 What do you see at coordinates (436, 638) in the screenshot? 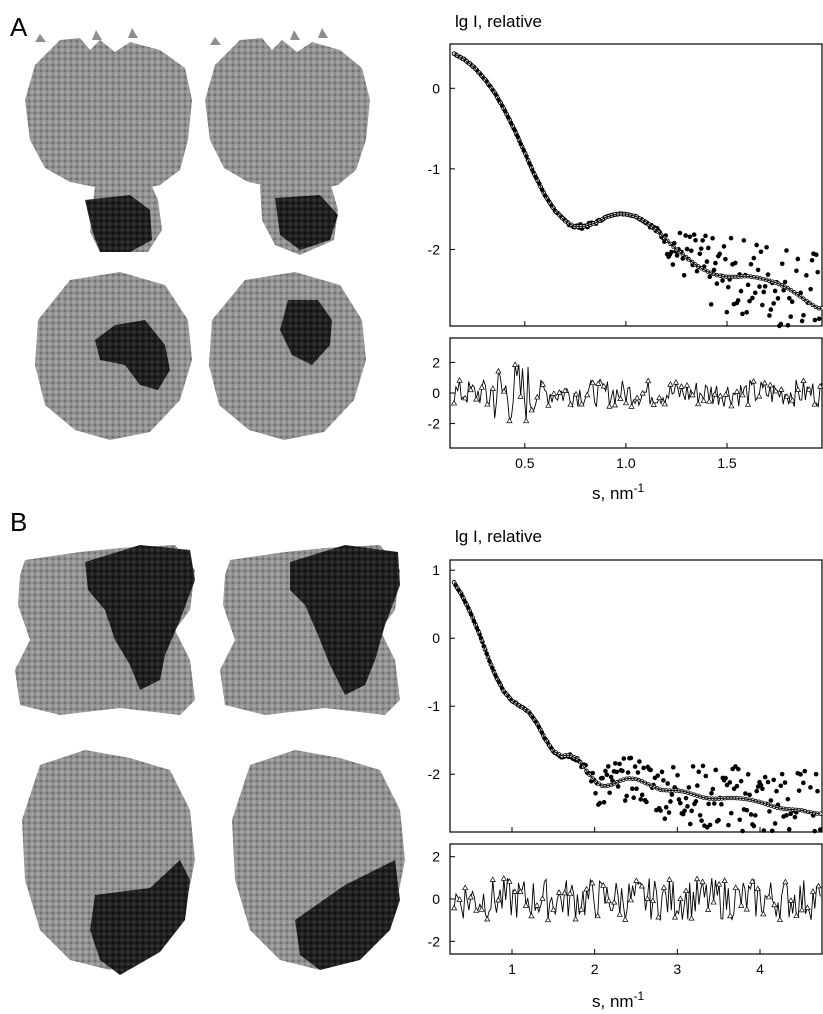
I see `y-tick-label: 0` at bounding box center [436, 638].